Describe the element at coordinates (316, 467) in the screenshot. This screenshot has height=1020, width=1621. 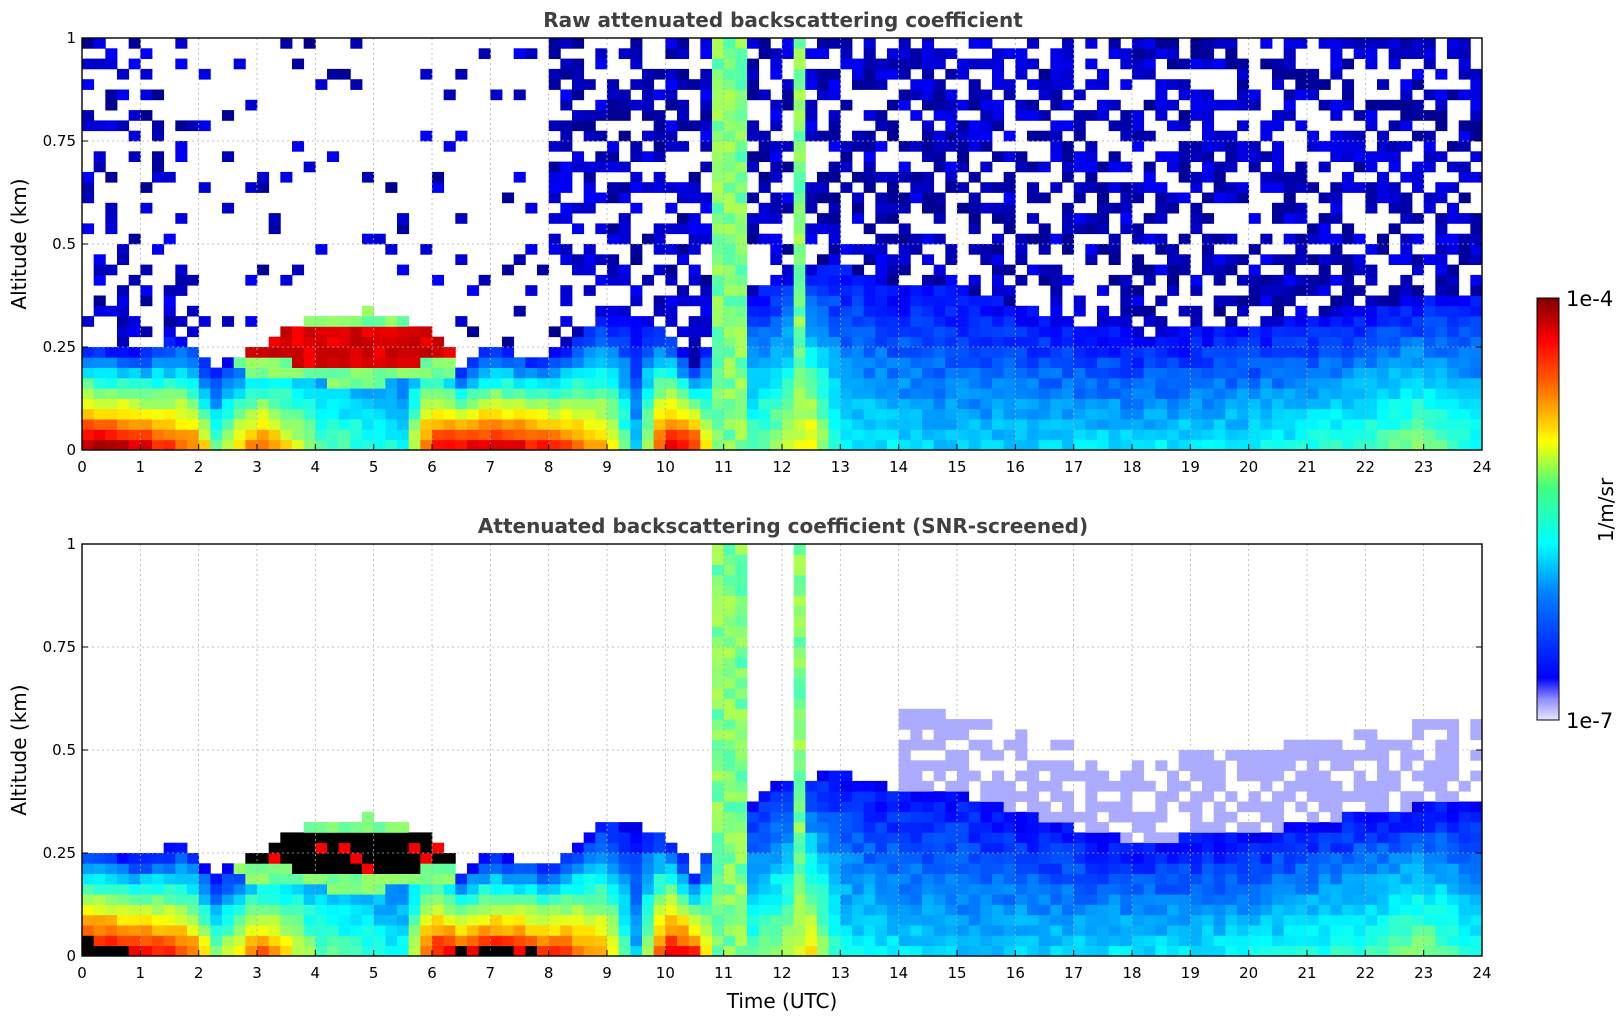
I see `x-tick-label: 4` at that location.